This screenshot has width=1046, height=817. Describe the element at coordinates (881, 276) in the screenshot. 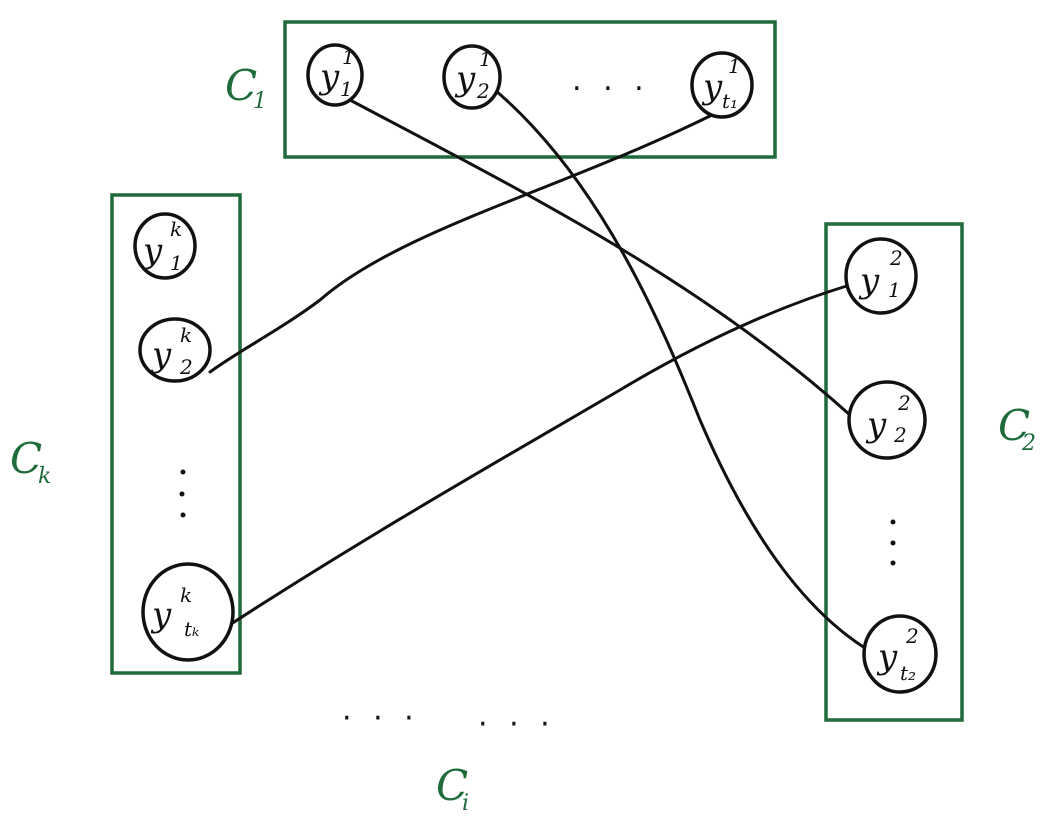

I see `node-c2n1: y 2 1` at that location.